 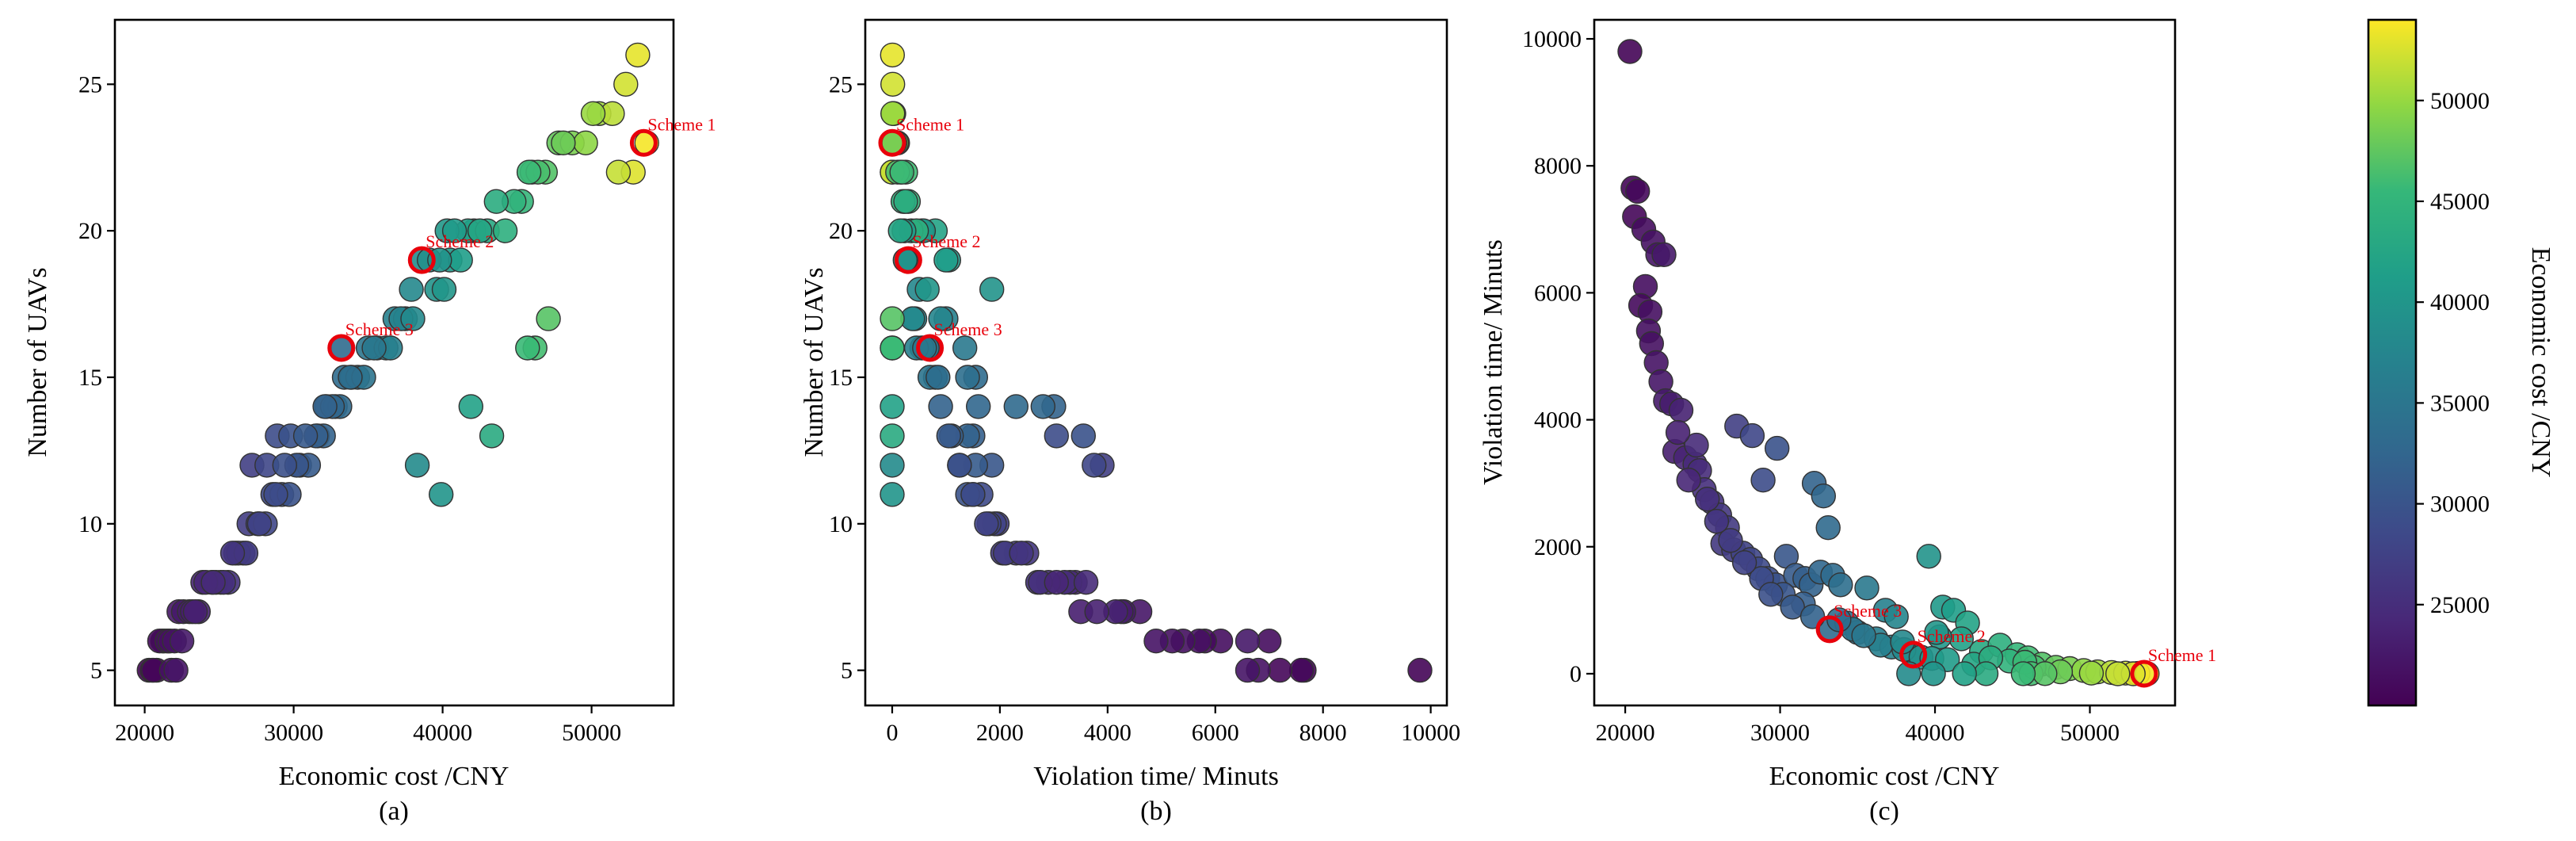 What do you see at coordinates (96, 671) in the screenshot?
I see `y-tick-label: 5` at bounding box center [96, 671].